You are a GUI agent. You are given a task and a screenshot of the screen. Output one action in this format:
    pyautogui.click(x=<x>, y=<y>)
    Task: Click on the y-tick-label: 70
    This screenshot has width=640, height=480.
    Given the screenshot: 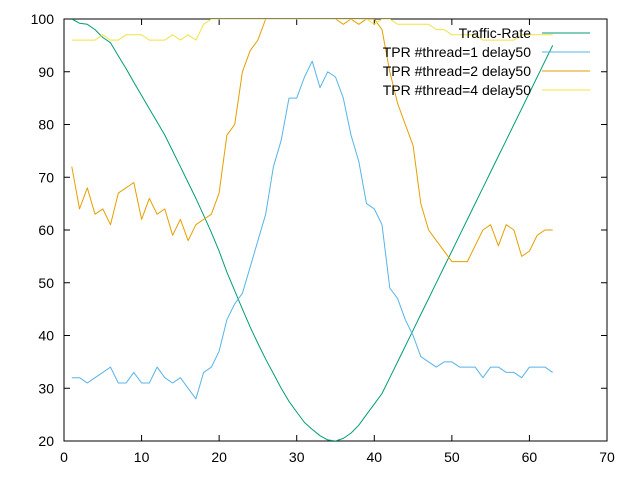 What is the action you would take?
    pyautogui.click(x=46, y=177)
    